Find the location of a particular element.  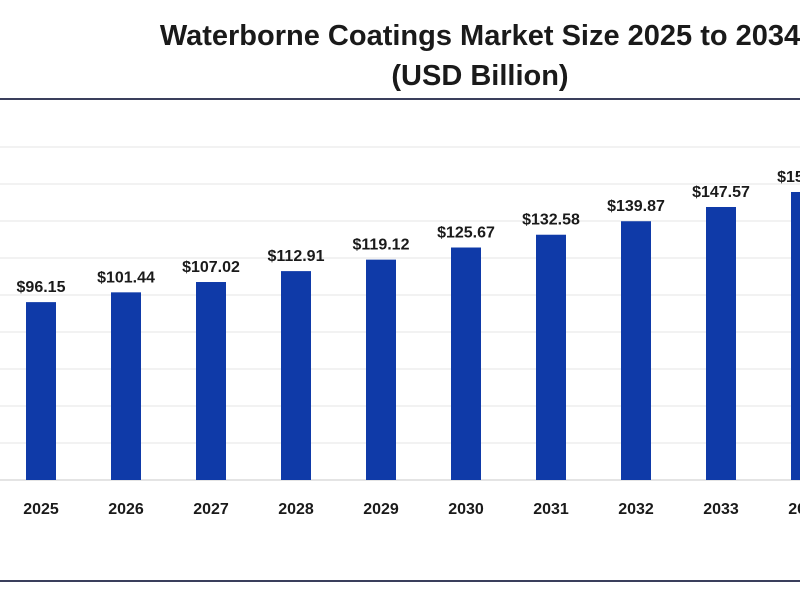

x-tick-label: 2025 is located at coordinates (41, 509).